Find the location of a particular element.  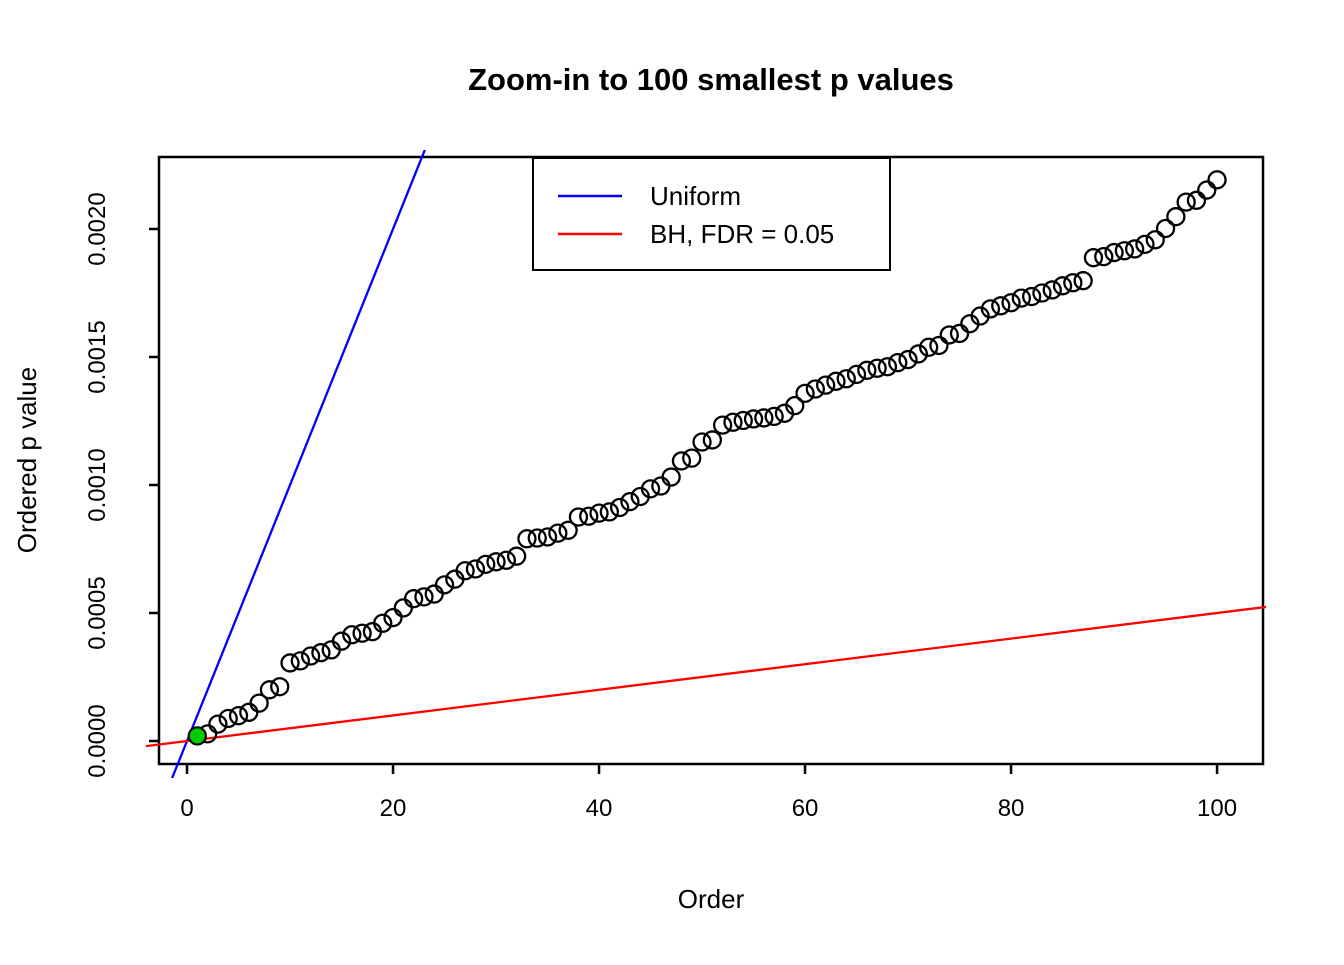

x-tick-label: 60 is located at coordinates (805, 808).